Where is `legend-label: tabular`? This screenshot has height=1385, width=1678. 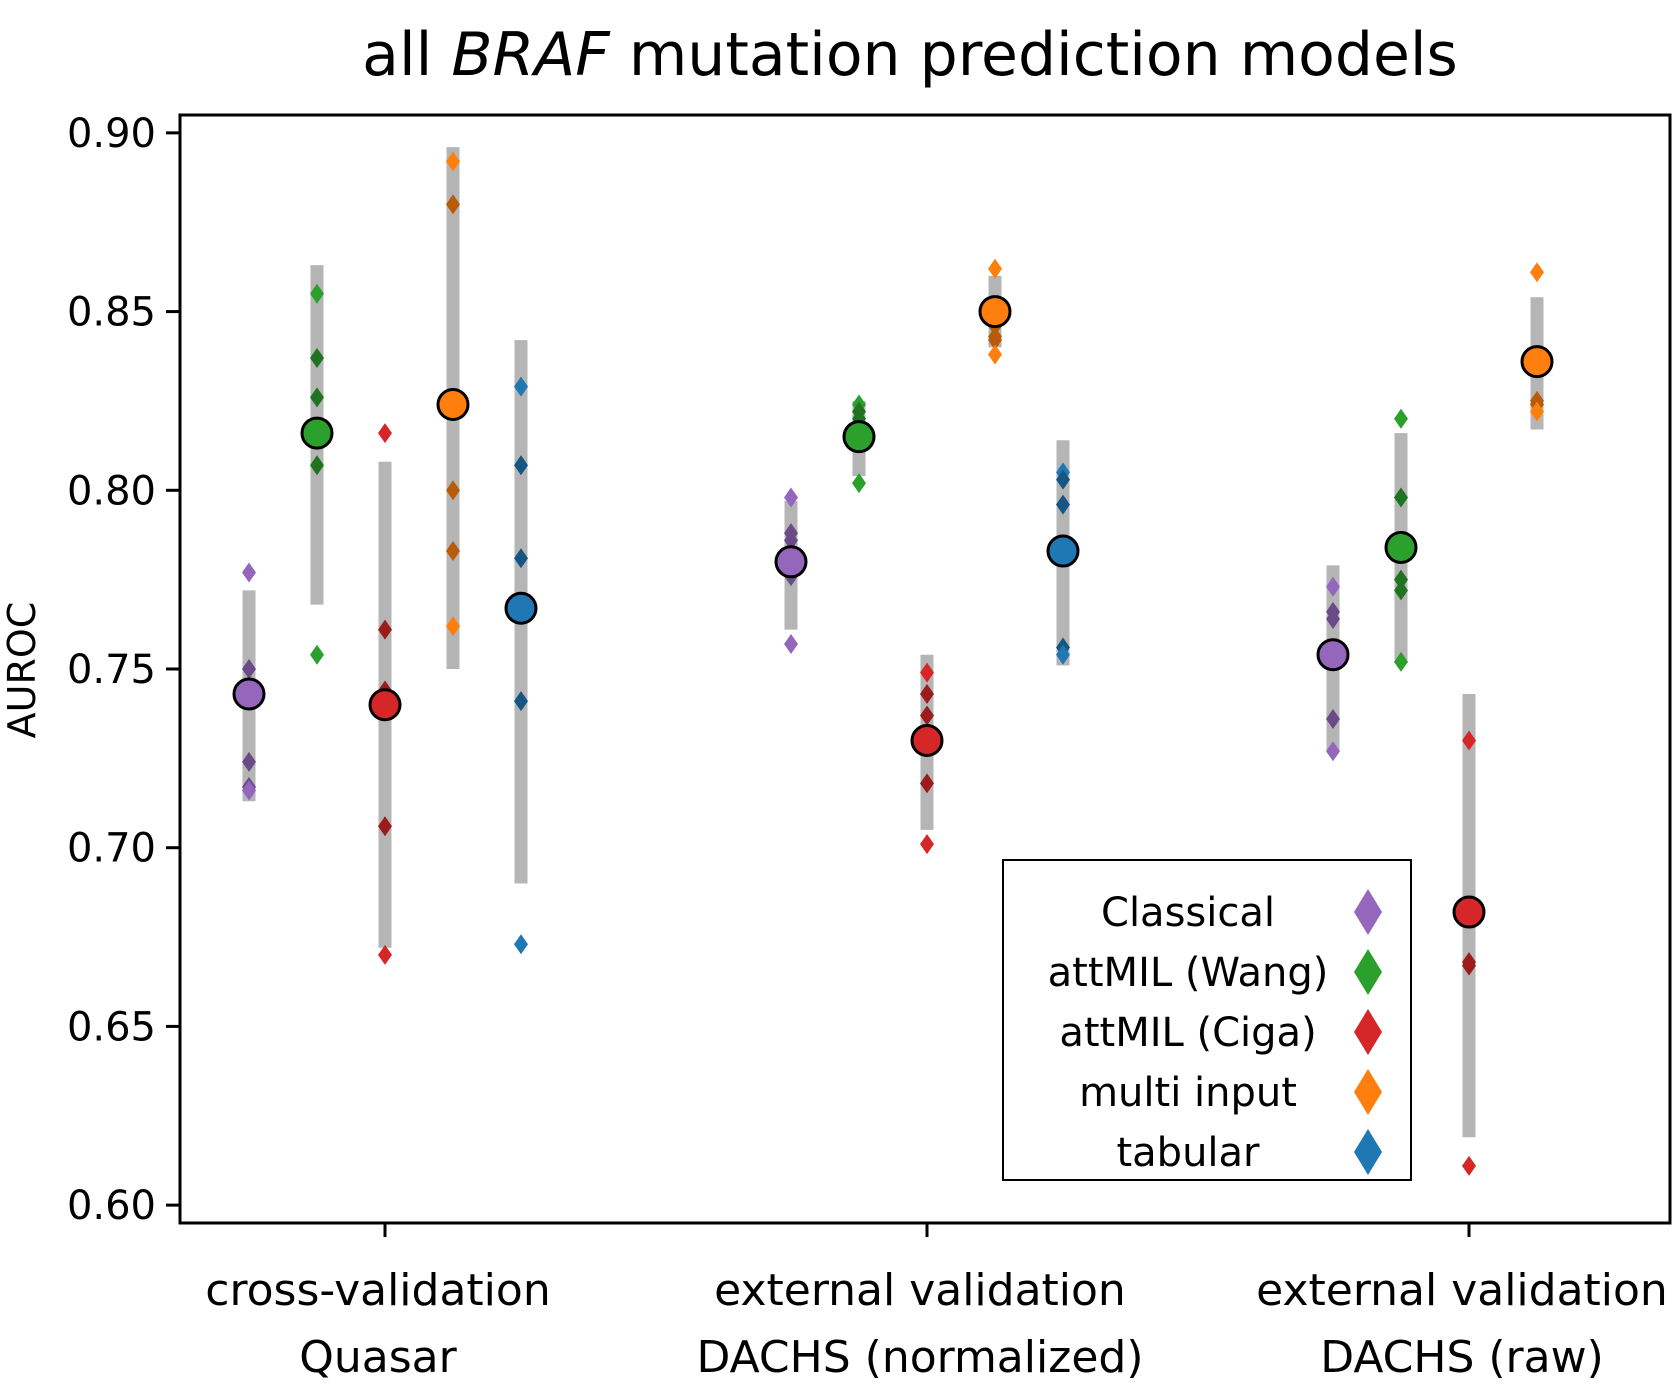 legend-label: tabular is located at coordinates (1188, 1153).